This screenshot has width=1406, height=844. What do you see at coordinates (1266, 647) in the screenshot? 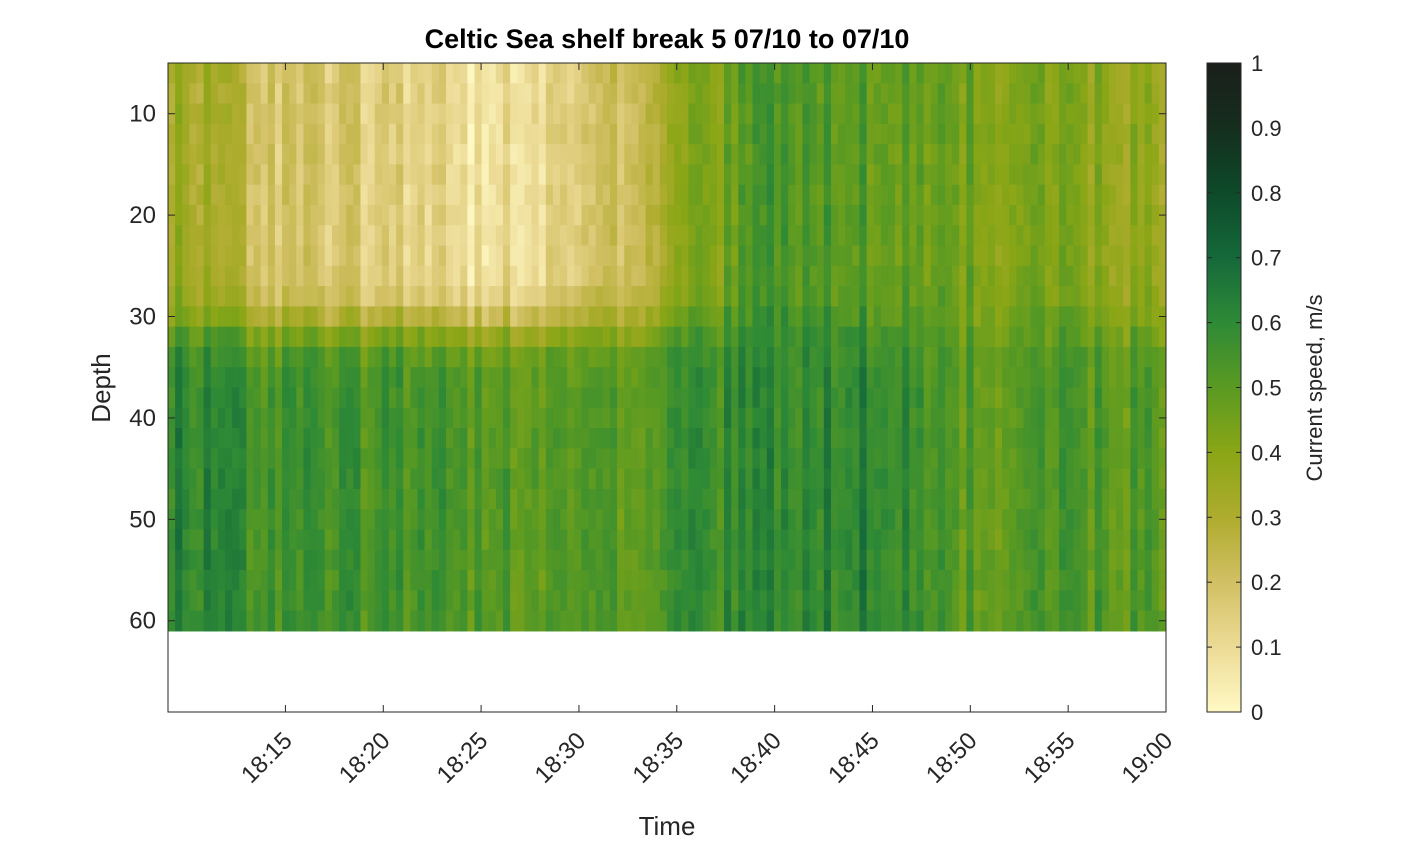
I see `colorbar-tick-label: 0.1` at bounding box center [1266, 647].